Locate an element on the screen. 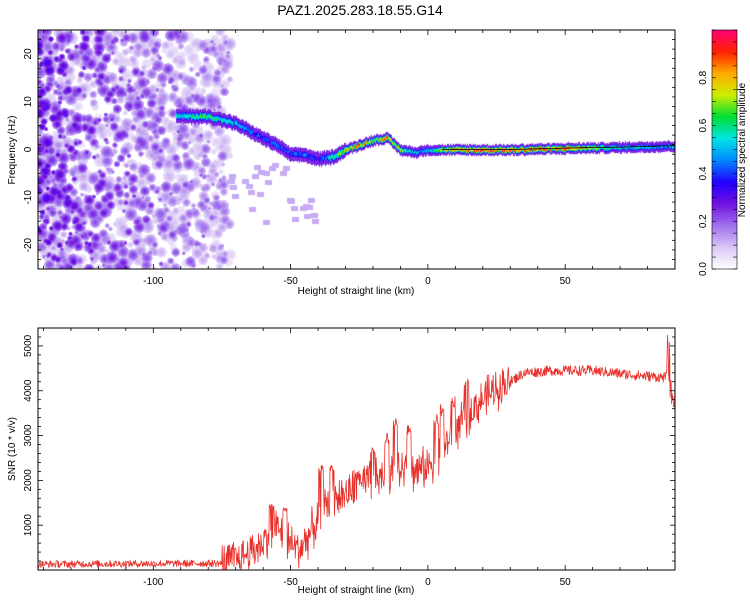 The height and width of the screenshot is (600, 750). snr-y-tick-label: 1000 is located at coordinates (28, 525).